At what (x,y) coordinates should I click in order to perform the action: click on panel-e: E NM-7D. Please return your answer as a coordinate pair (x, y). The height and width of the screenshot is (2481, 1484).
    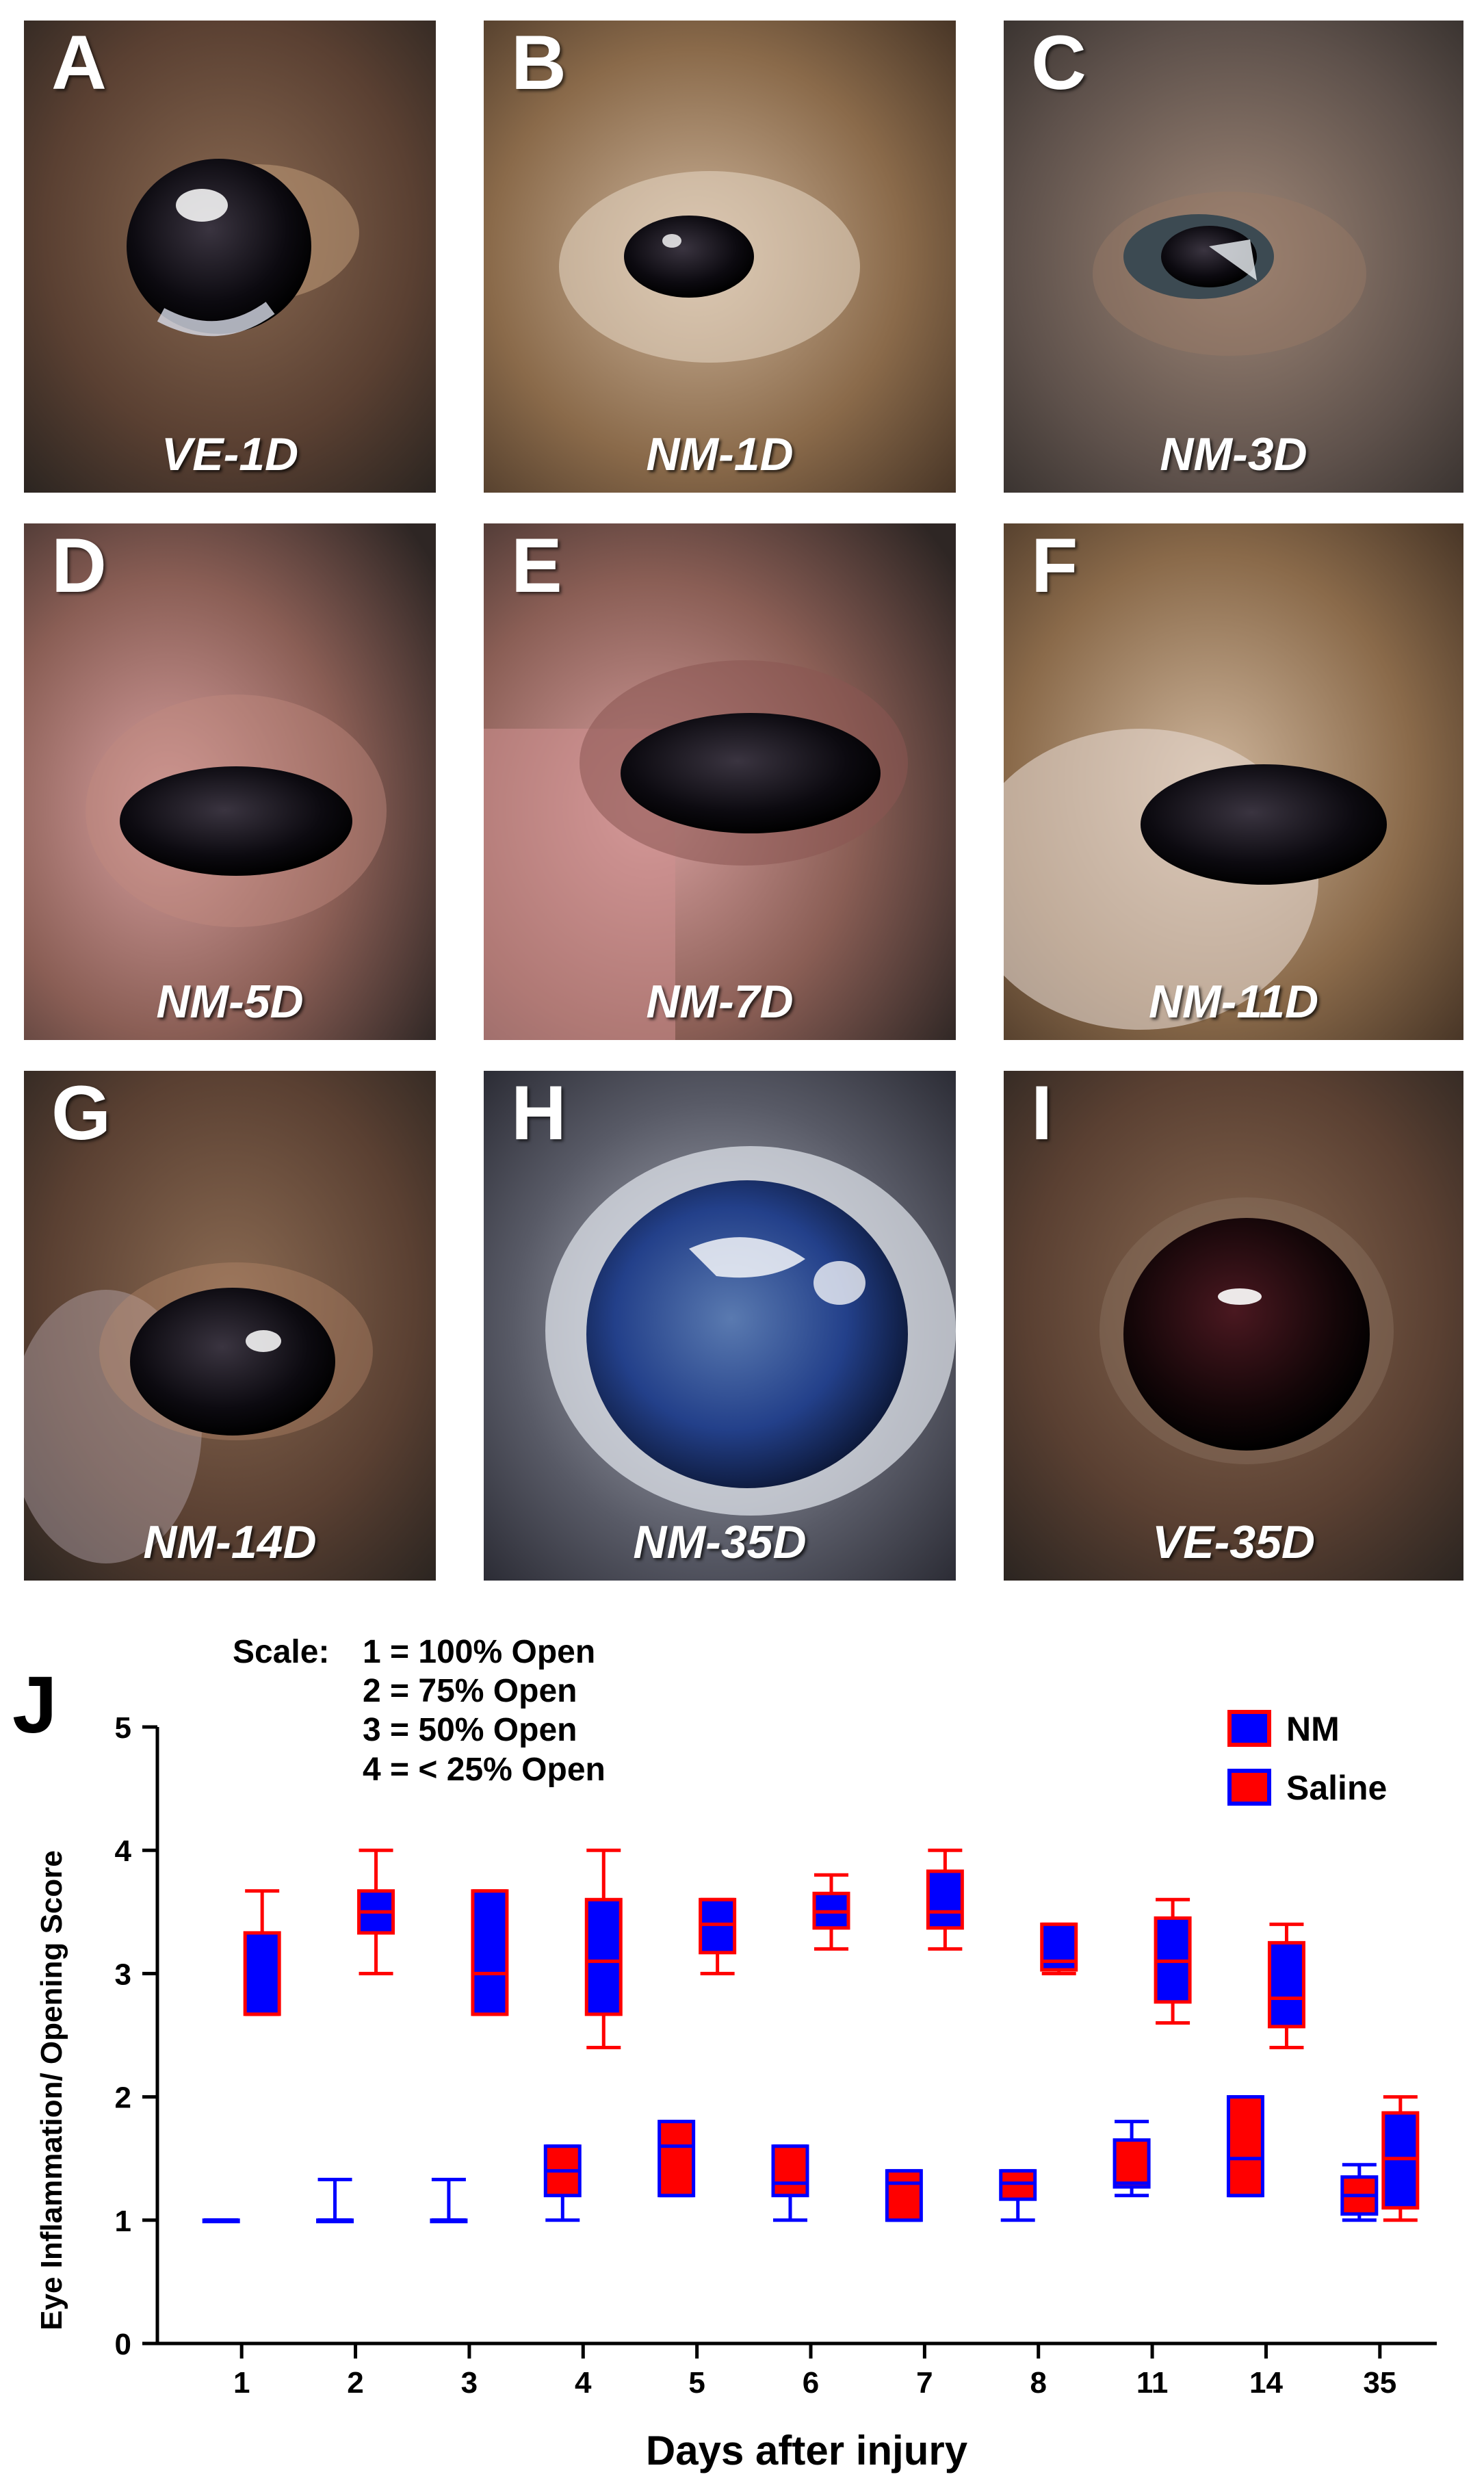
    Looking at the image, I should click on (720, 782).